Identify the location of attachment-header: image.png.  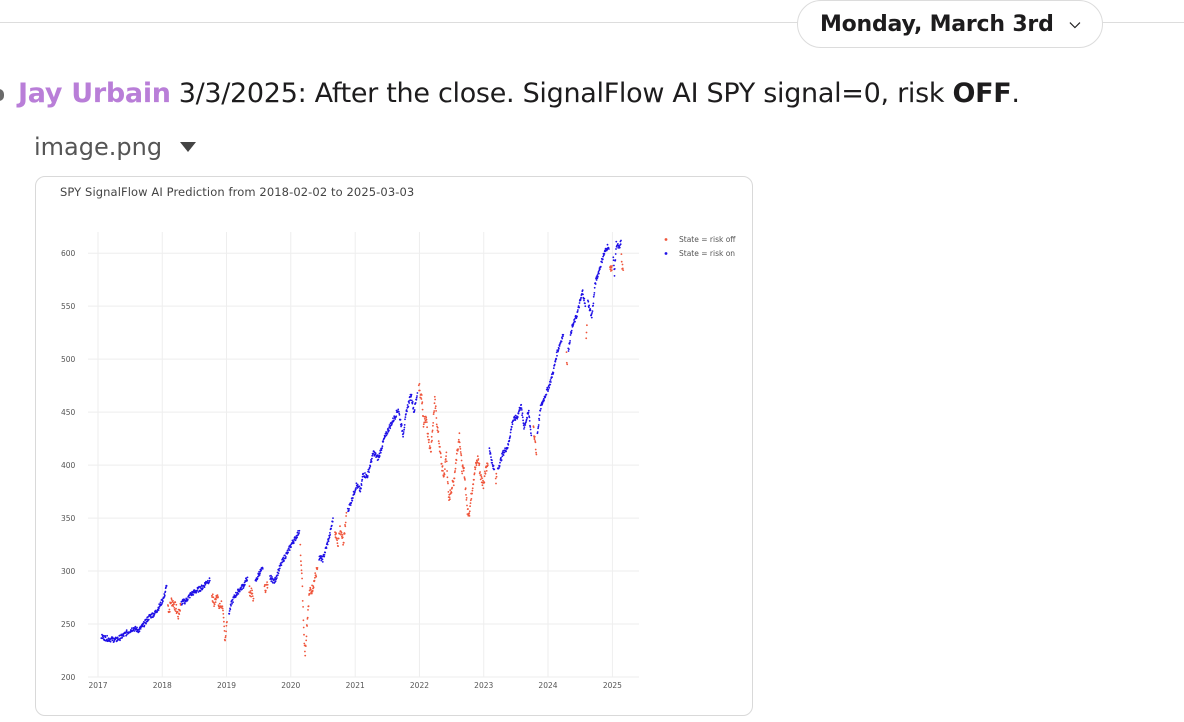
(115, 147).